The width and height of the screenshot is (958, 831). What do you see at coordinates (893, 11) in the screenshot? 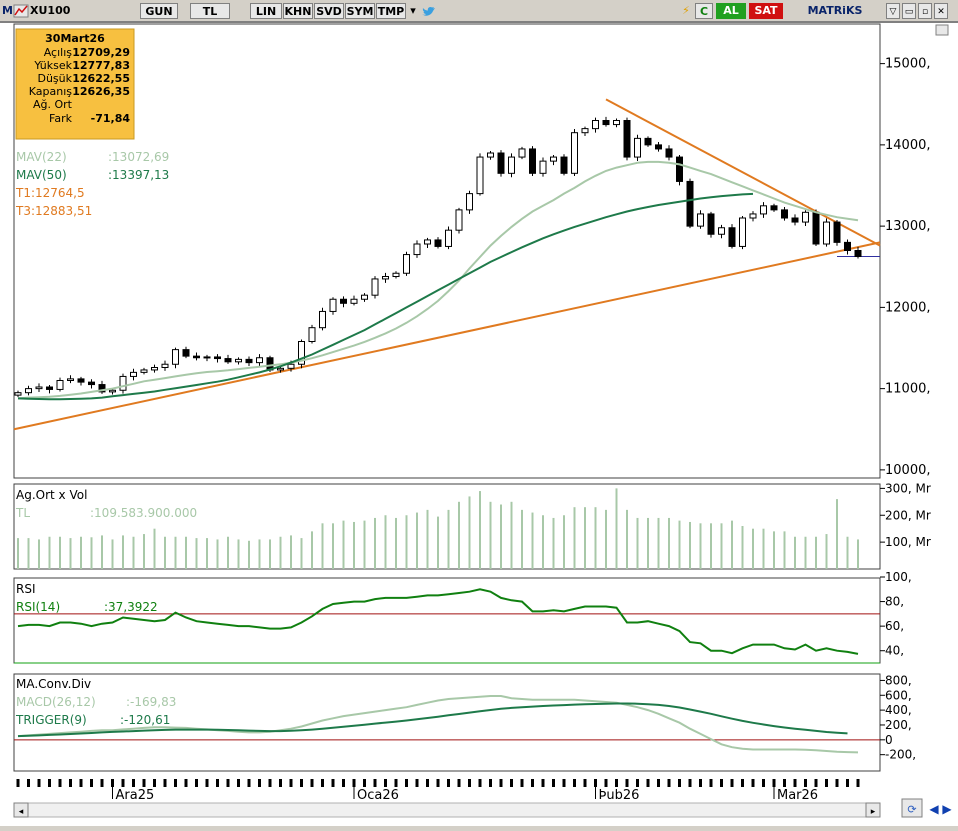
I see `window-menu-button: ▽` at bounding box center [893, 11].